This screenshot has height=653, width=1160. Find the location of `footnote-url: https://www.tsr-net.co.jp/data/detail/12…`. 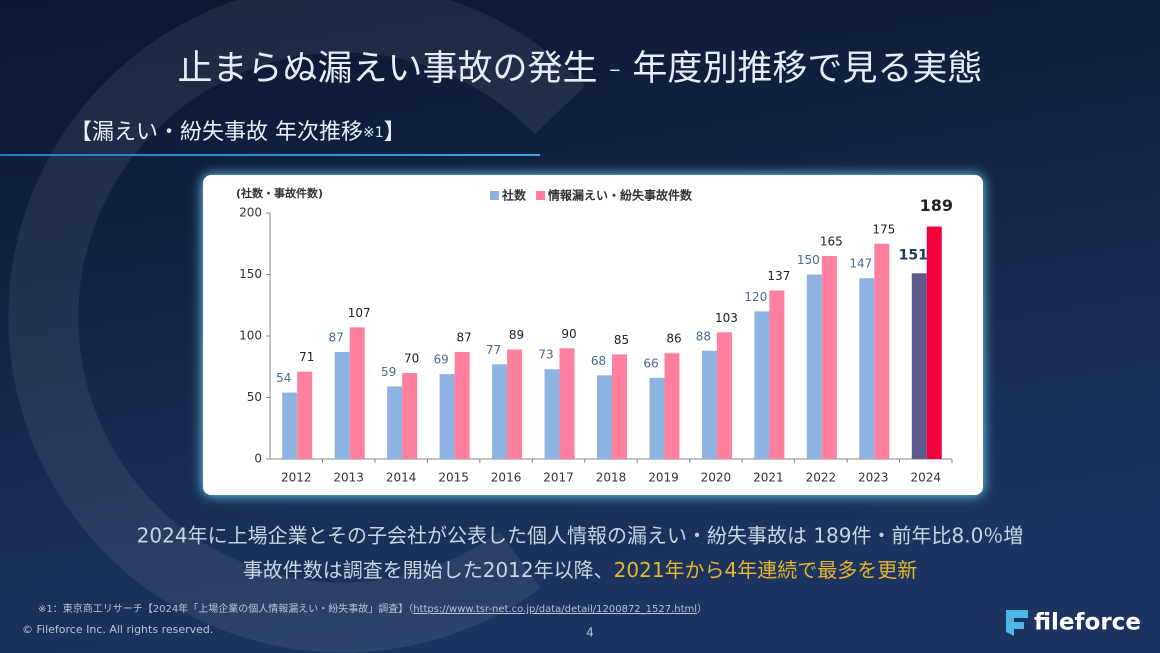

footnote-url: https://www.tsr-net.co.jp/data/detail/12… is located at coordinates (555, 609).